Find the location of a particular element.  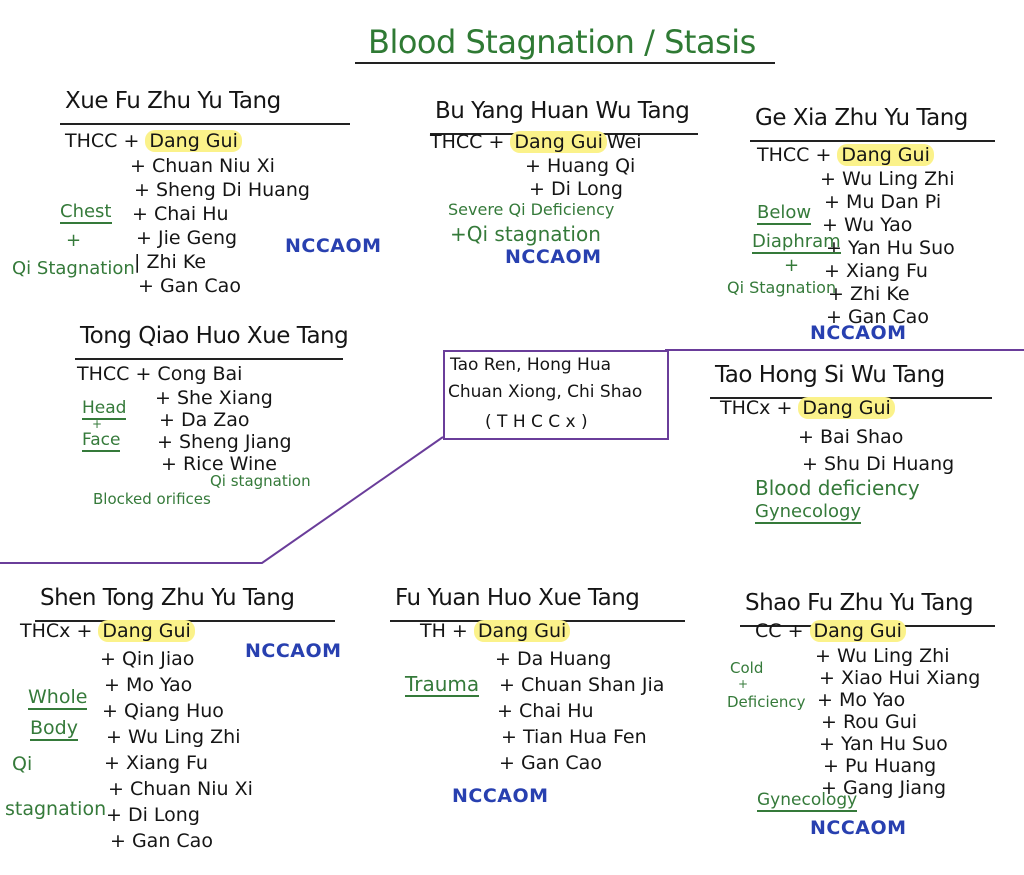

indication-note: Trauma is located at coordinates (442, 684).